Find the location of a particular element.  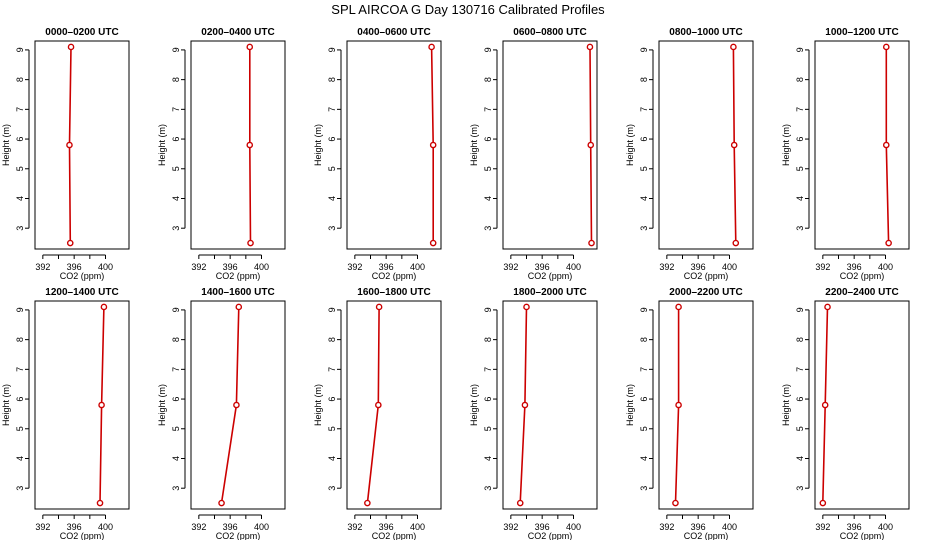

panel-title: 2200–2400 UTC is located at coordinates (861, 292).